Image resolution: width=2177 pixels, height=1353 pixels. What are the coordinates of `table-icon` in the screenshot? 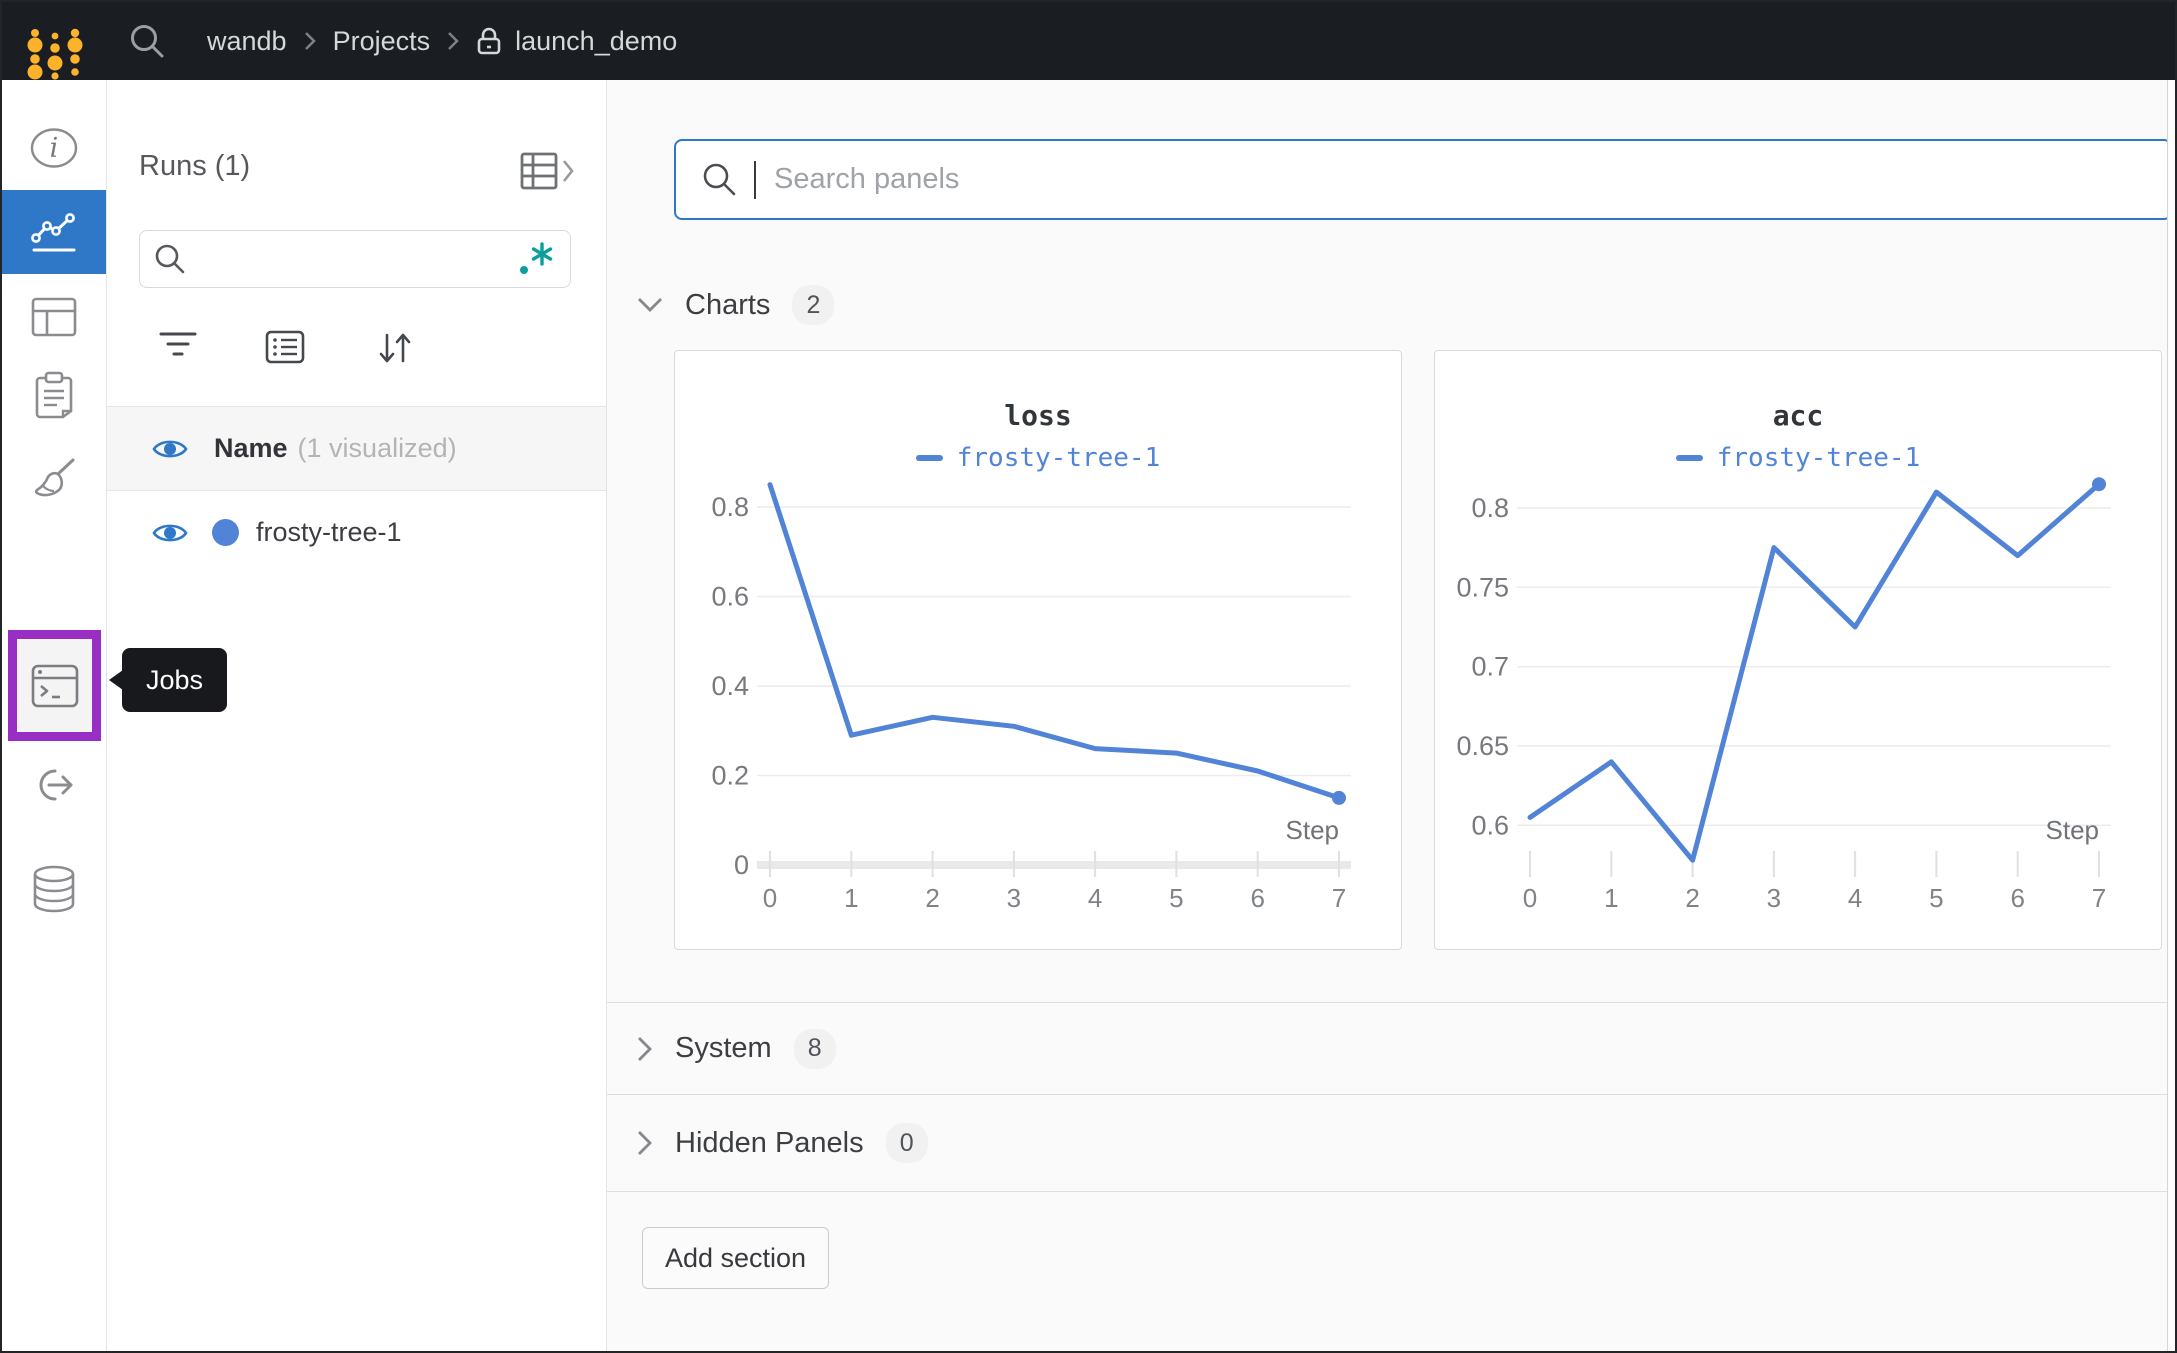 It's located at (54, 317).